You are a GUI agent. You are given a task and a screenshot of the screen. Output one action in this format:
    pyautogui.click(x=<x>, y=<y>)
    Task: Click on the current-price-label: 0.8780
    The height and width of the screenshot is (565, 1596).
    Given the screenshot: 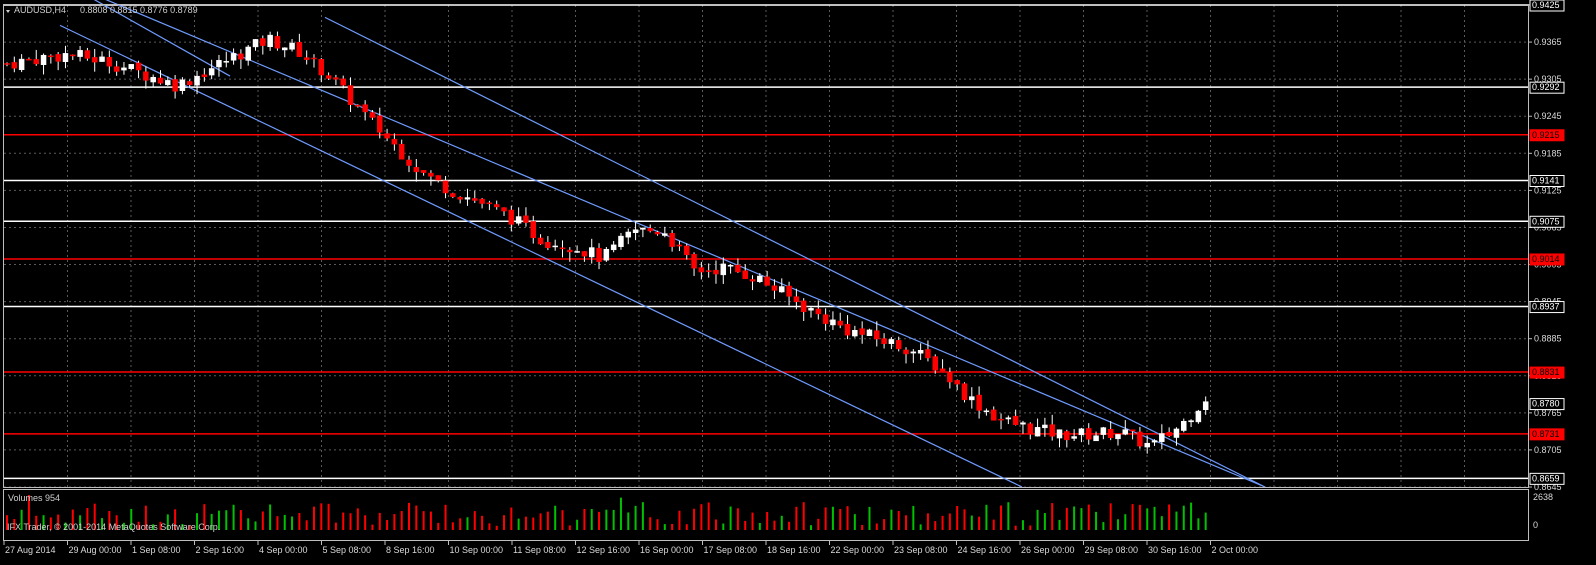 What is the action you would take?
    pyautogui.click(x=1546, y=404)
    